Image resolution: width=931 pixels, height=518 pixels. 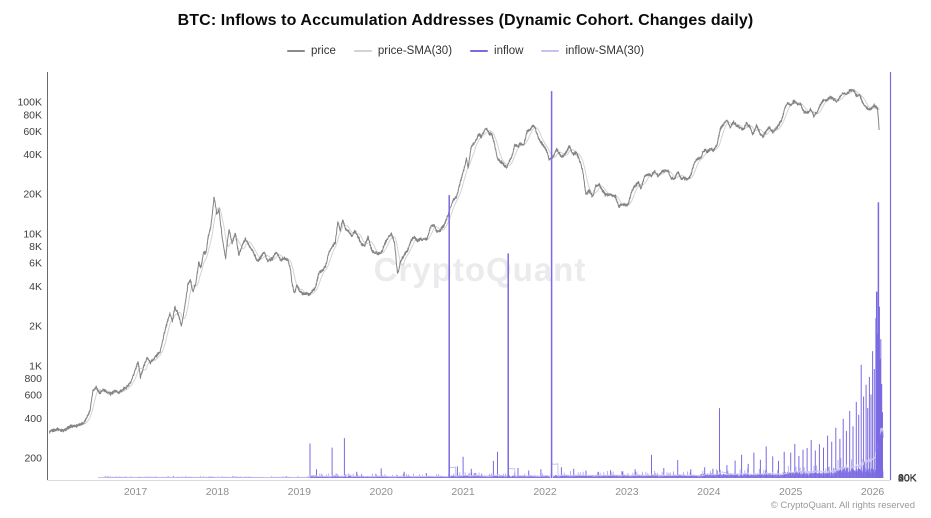 What do you see at coordinates (32, 195) in the screenshot?
I see `price-axis-tick-label: 20K` at bounding box center [32, 195].